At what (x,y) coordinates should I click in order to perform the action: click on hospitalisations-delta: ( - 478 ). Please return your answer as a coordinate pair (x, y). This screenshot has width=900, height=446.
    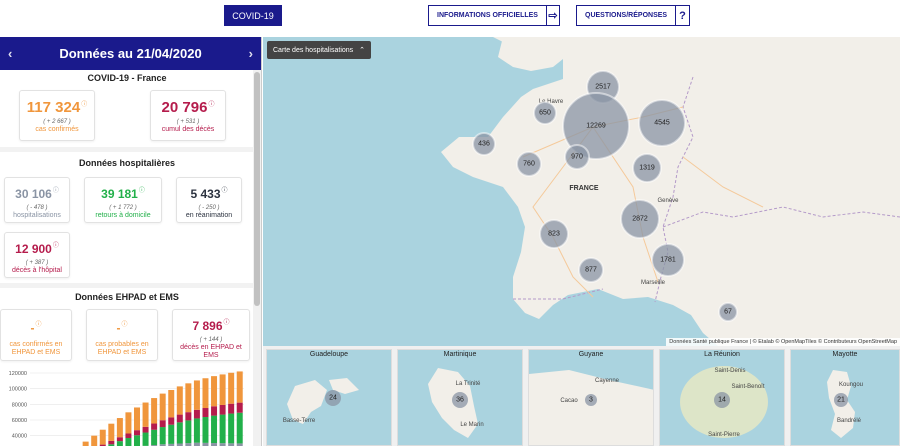
    Looking at the image, I should click on (37, 208).